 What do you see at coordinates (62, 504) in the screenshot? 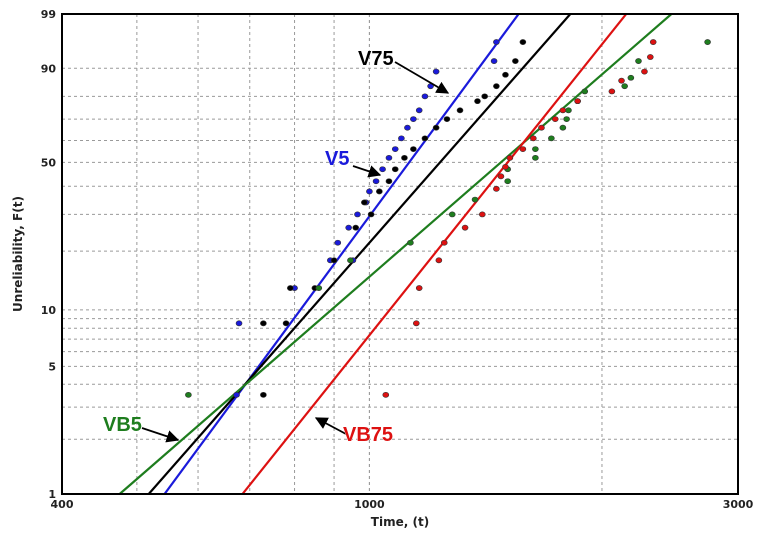
I see `x-tick-label: 400` at bounding box center [62, 504].